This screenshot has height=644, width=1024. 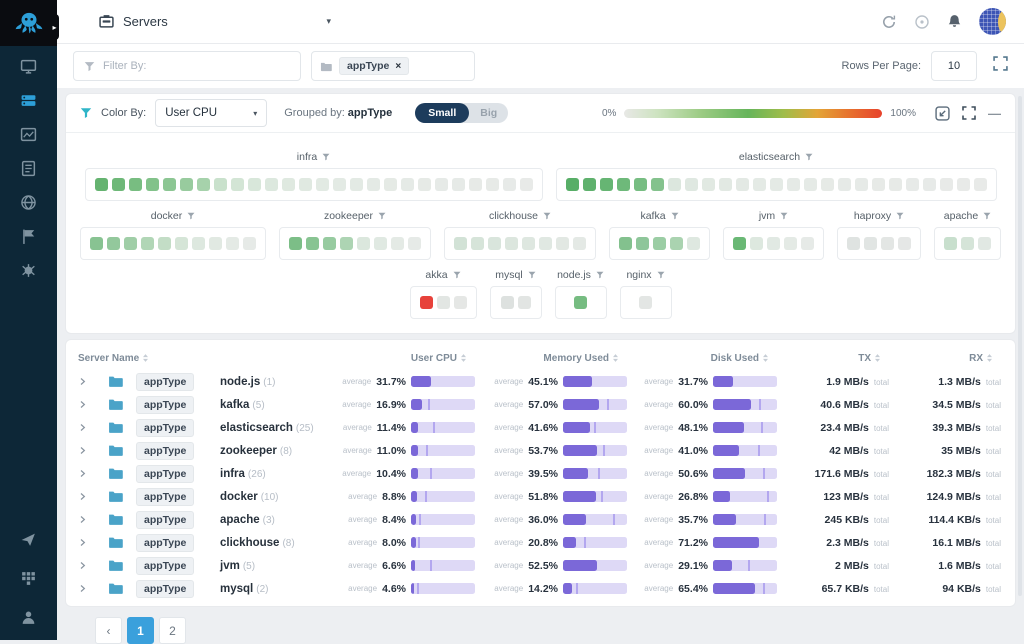 I want to click on rows-per-page-input, so click(x=954, y=66).